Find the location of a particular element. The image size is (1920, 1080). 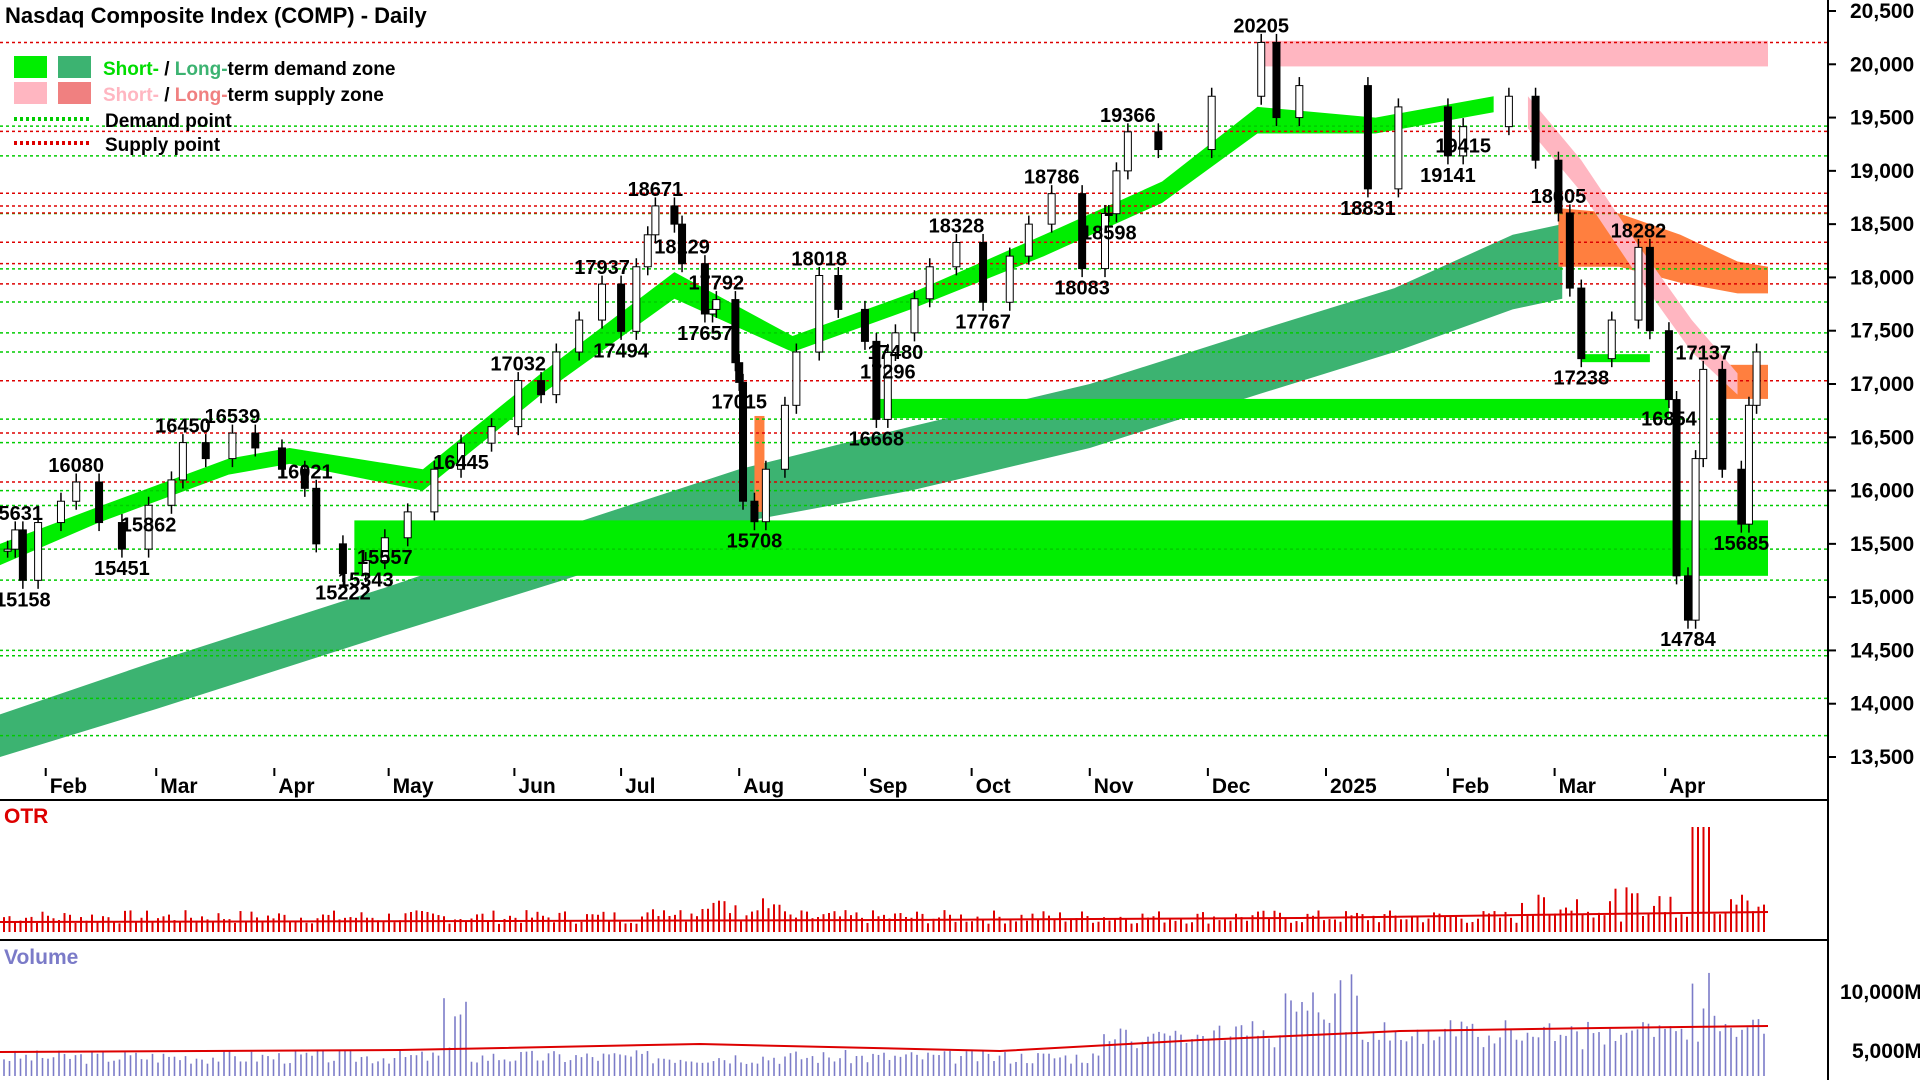

point-label: 16080 is located at coordinates (76, 466).